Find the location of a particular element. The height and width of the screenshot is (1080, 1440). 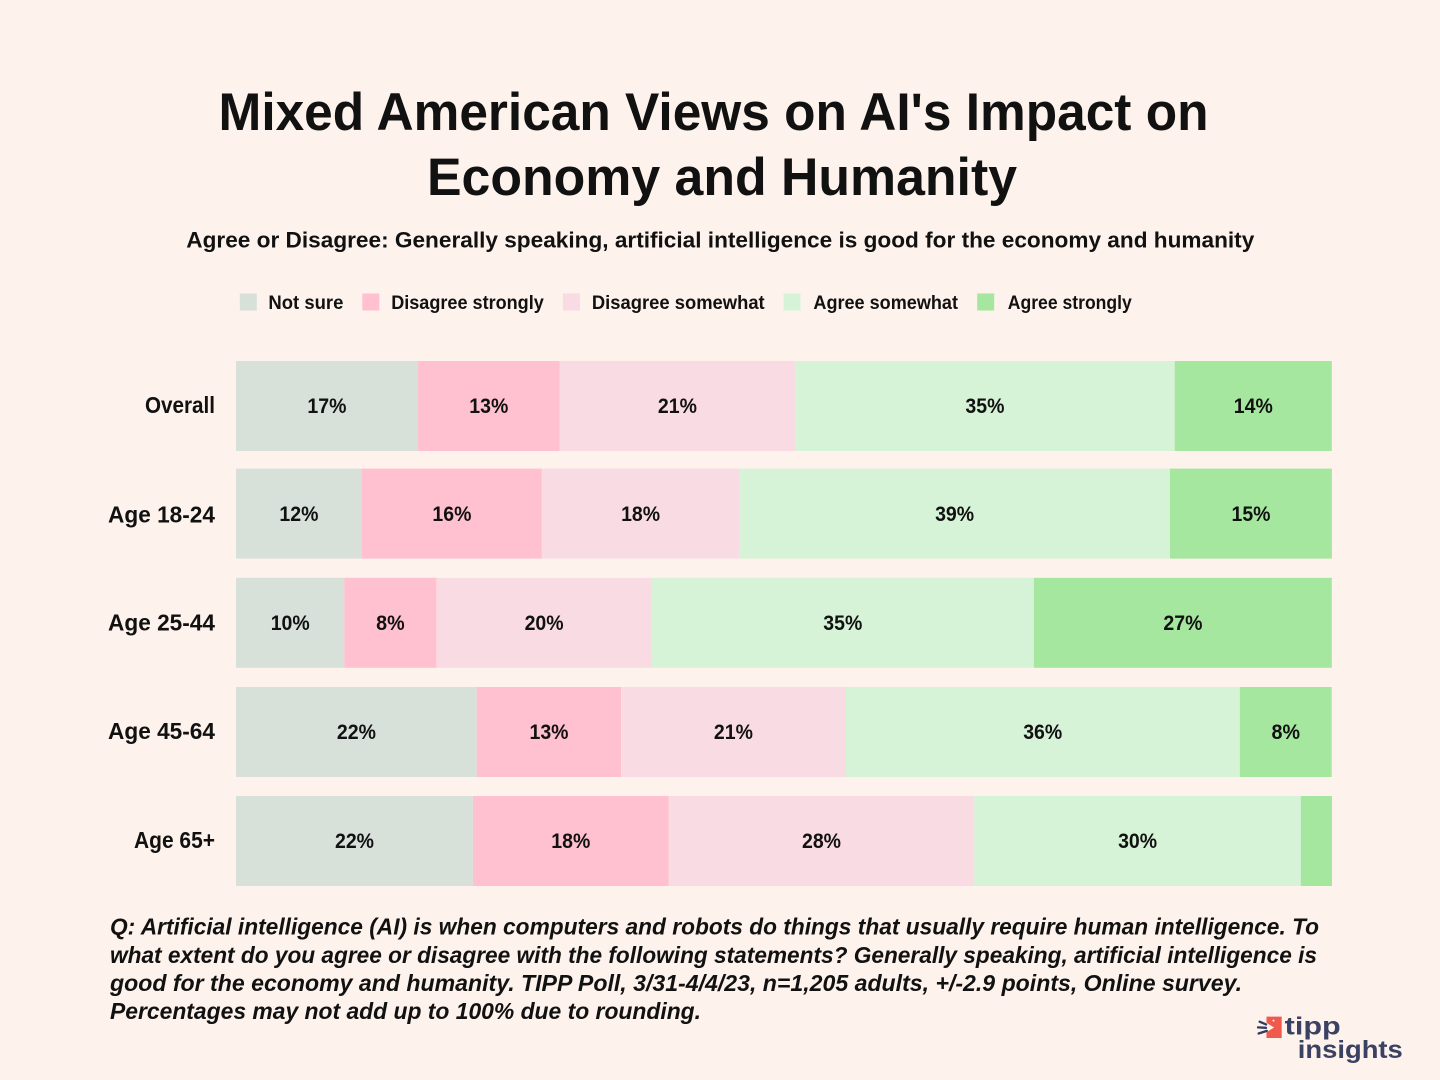

svg-text: 16% is located at coordinates (451, 514).